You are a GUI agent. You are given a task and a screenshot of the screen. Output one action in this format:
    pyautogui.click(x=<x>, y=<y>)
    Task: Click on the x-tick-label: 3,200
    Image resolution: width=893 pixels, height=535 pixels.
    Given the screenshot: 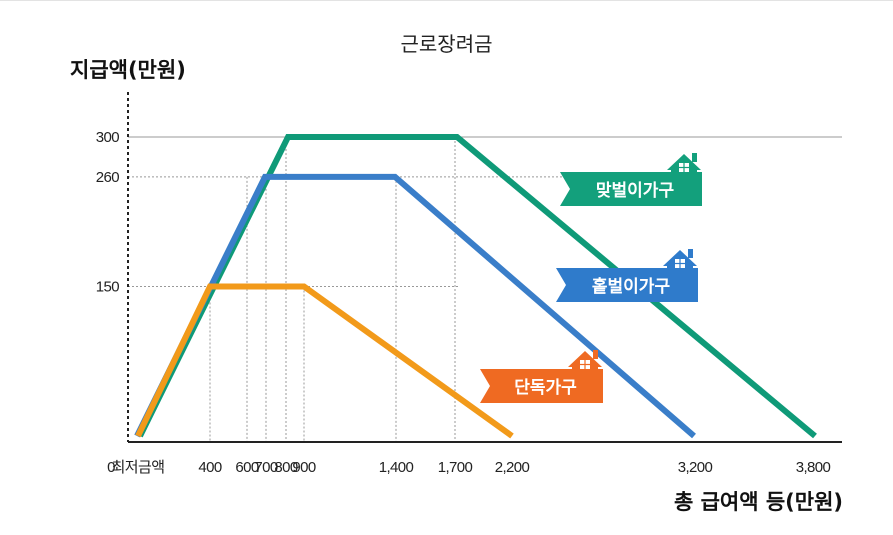 What is the action you would take?
    pyautogui.click(x=695, y=467)
    